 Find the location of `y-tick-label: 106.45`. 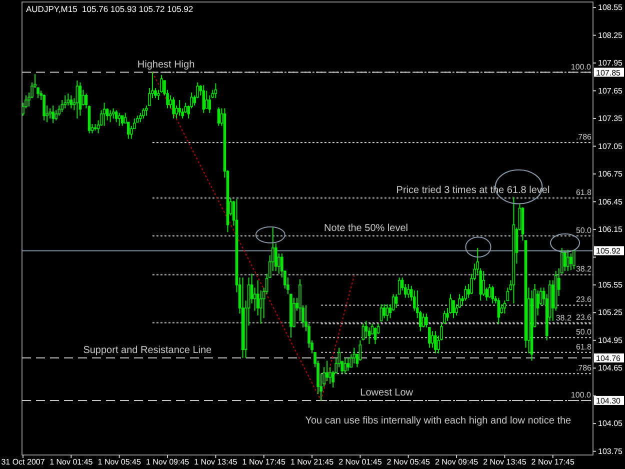

y-tick-label: 106.45 is located at coordinates (611, 201).